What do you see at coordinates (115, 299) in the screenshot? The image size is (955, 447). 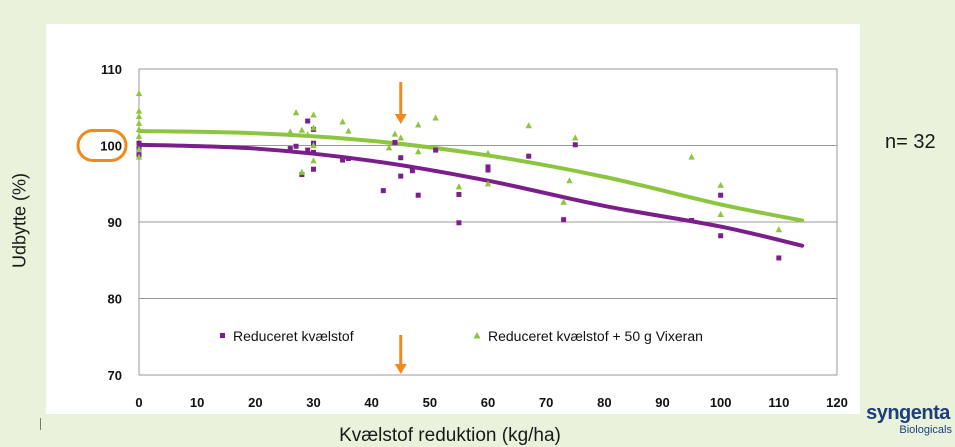 I see `y-tick-label-80: 80` at bounding box center [115, 299].